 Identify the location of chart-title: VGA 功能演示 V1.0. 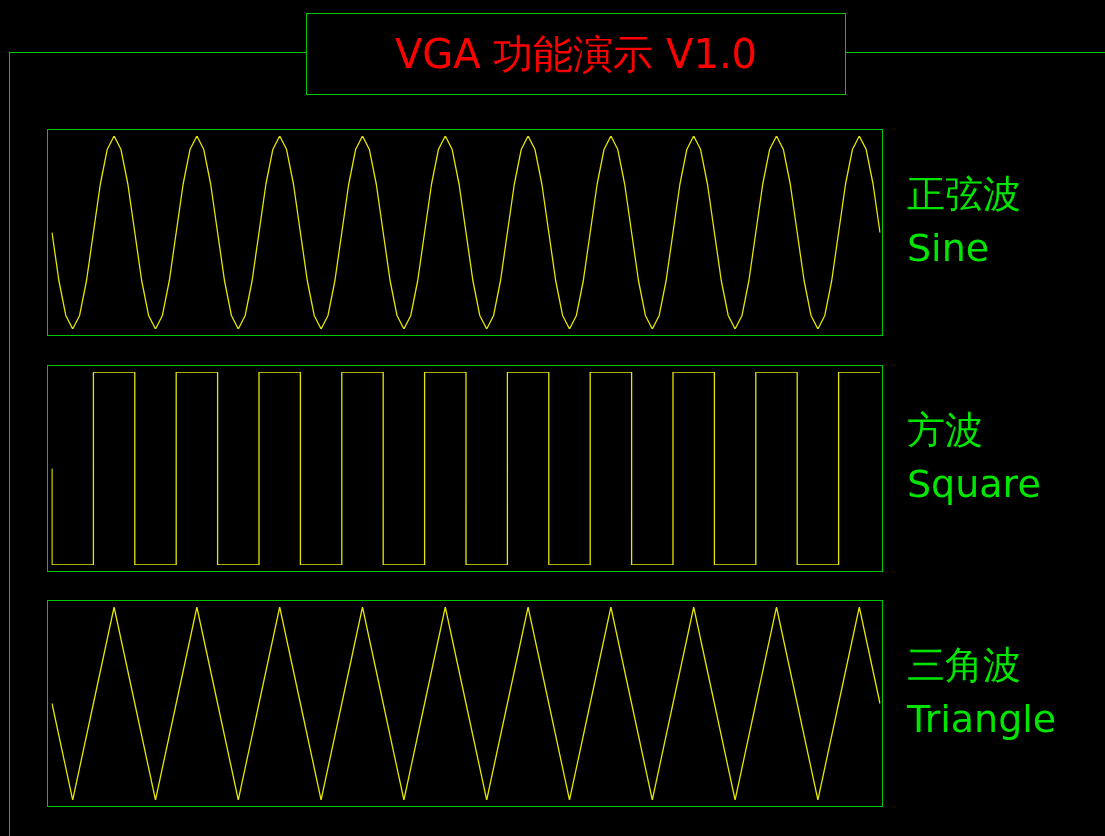
(576, 54).